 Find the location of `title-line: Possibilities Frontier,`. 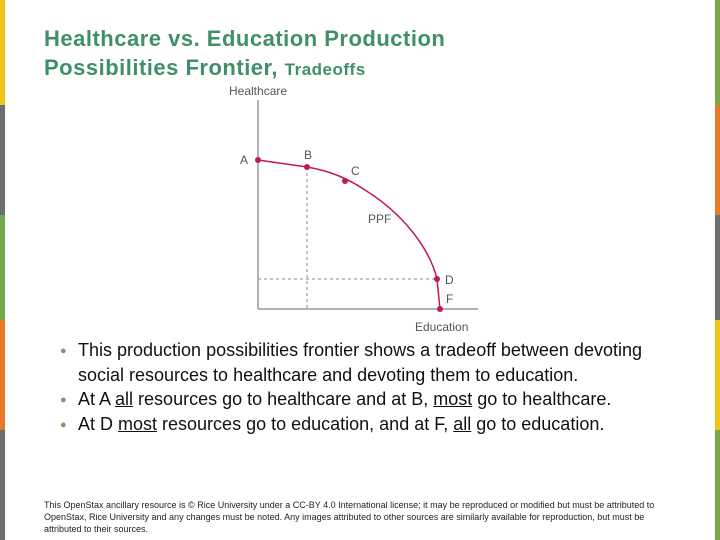

title-line: Possibilities Frontier, is located at coordinates (161, 67).